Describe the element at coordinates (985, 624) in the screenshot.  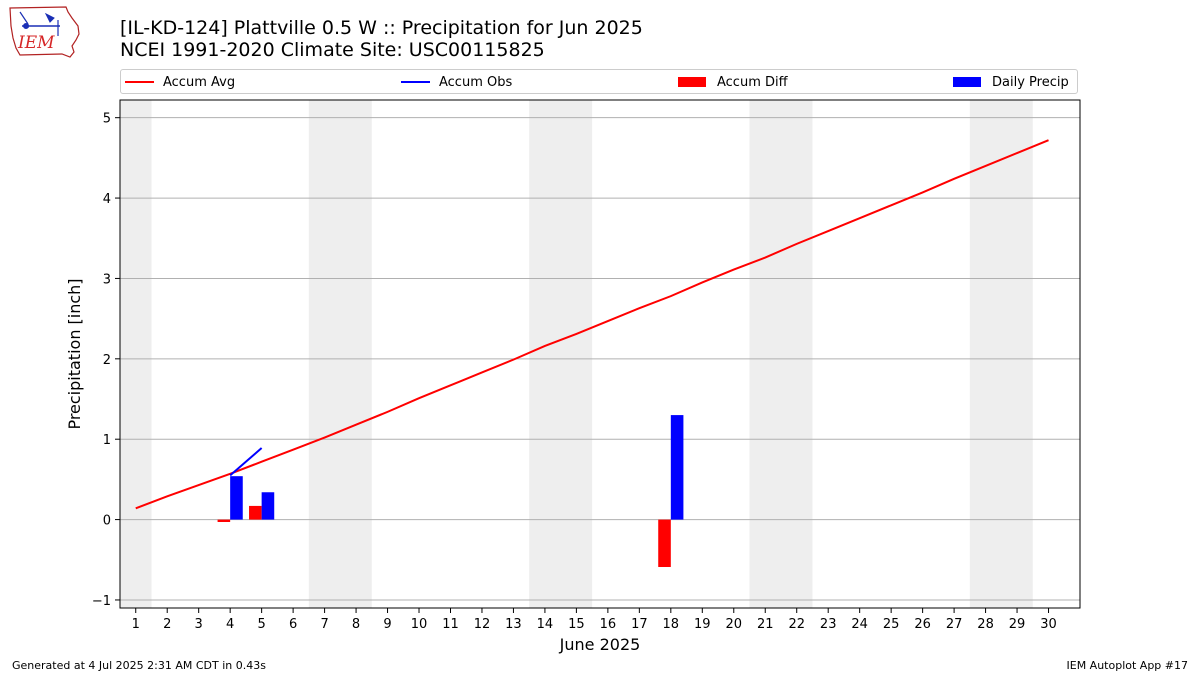
I see `x-tick-label: 28` at that location.